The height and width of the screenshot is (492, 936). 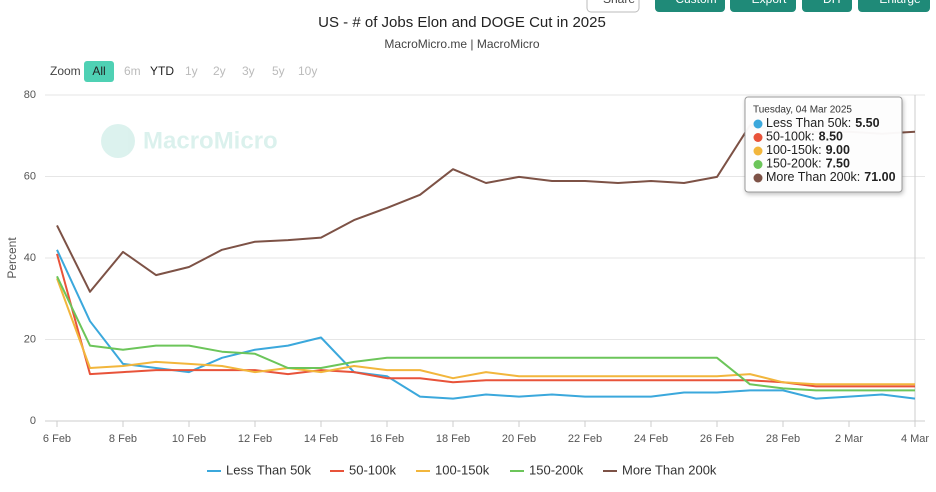 I want to click on legend-label: More Than 200k, so click(x=669, y=469).